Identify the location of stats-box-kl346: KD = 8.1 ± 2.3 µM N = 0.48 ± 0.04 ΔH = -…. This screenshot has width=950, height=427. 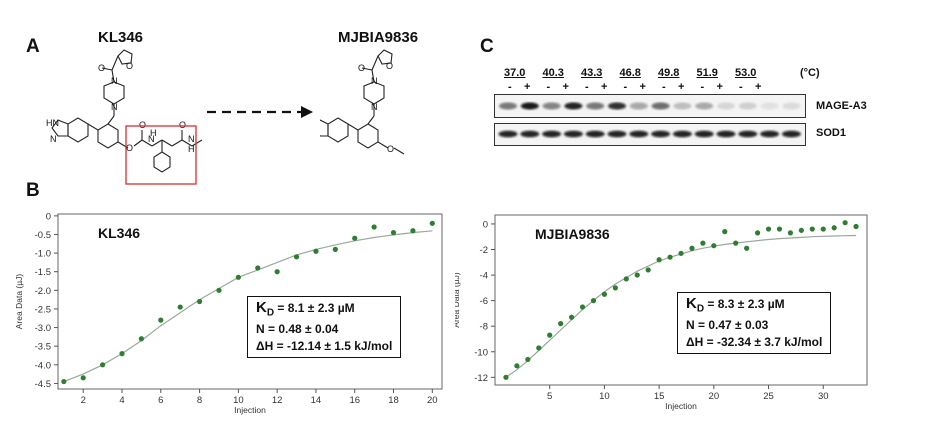
(324, 327).